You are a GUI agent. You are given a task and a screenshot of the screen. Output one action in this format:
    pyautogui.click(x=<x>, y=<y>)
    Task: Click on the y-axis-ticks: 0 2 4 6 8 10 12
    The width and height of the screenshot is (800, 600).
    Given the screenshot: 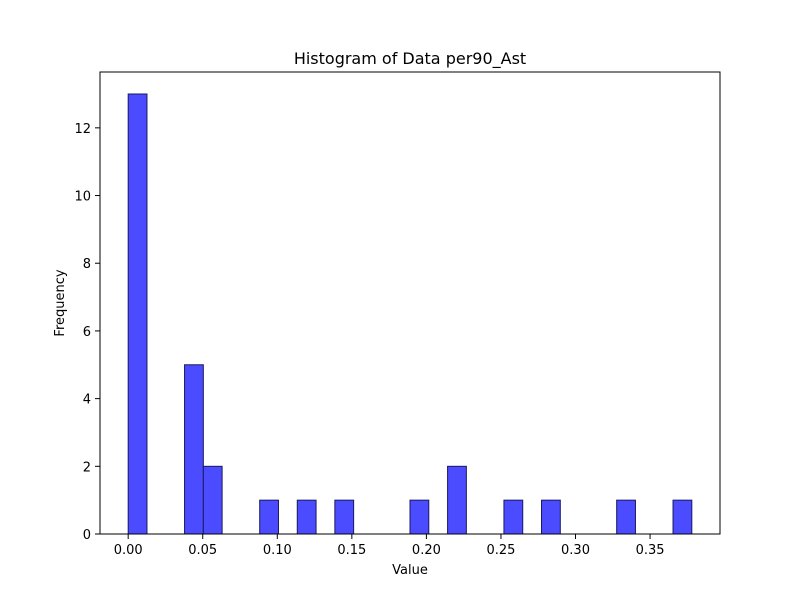 What is the action you would take?
    pyautogui.click(x=87, y=332)
    